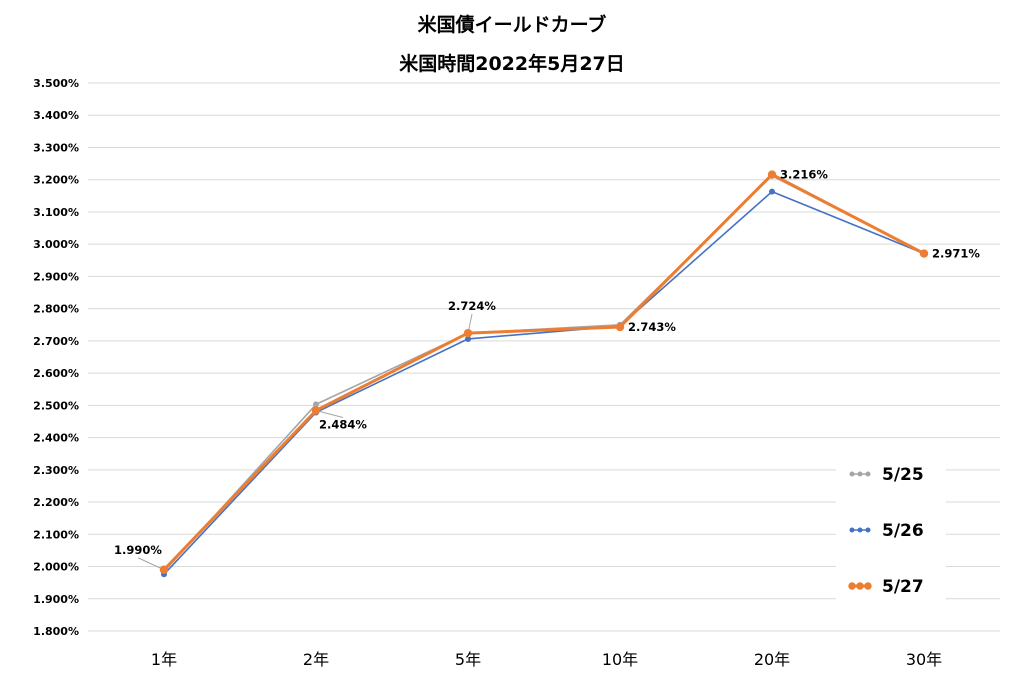 The image size is (1024, 697). Describe the element at coordinates (546, 659) in the screenshot. I see `x-axis: 1年 2年 5年 10年 20年 30年` at that location.